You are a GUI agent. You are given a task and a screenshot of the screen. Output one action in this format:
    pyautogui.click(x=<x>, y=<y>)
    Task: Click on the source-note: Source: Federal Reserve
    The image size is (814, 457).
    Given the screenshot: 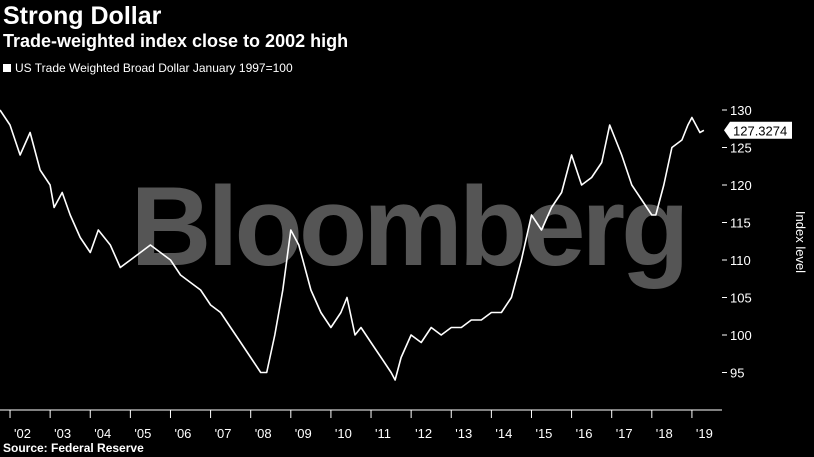 What is the action you would take?
    pyautogui.click(x=73, y=448)
    